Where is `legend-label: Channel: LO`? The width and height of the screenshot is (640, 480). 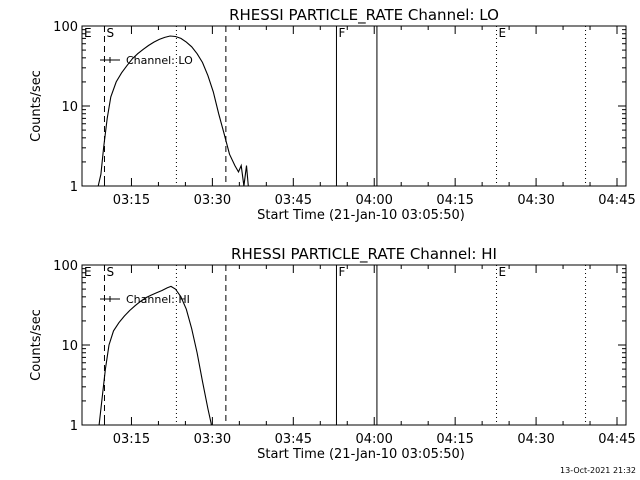 legend-label: Channel: LO is located at coordinates (159, 60).